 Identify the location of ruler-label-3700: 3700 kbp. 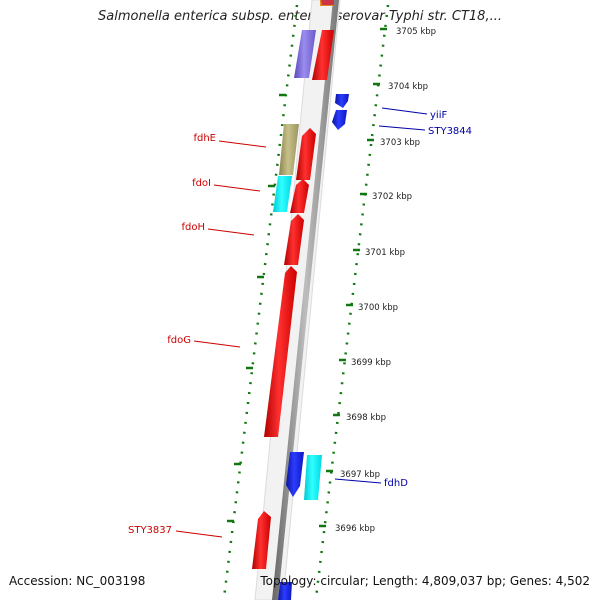
(378, 308).